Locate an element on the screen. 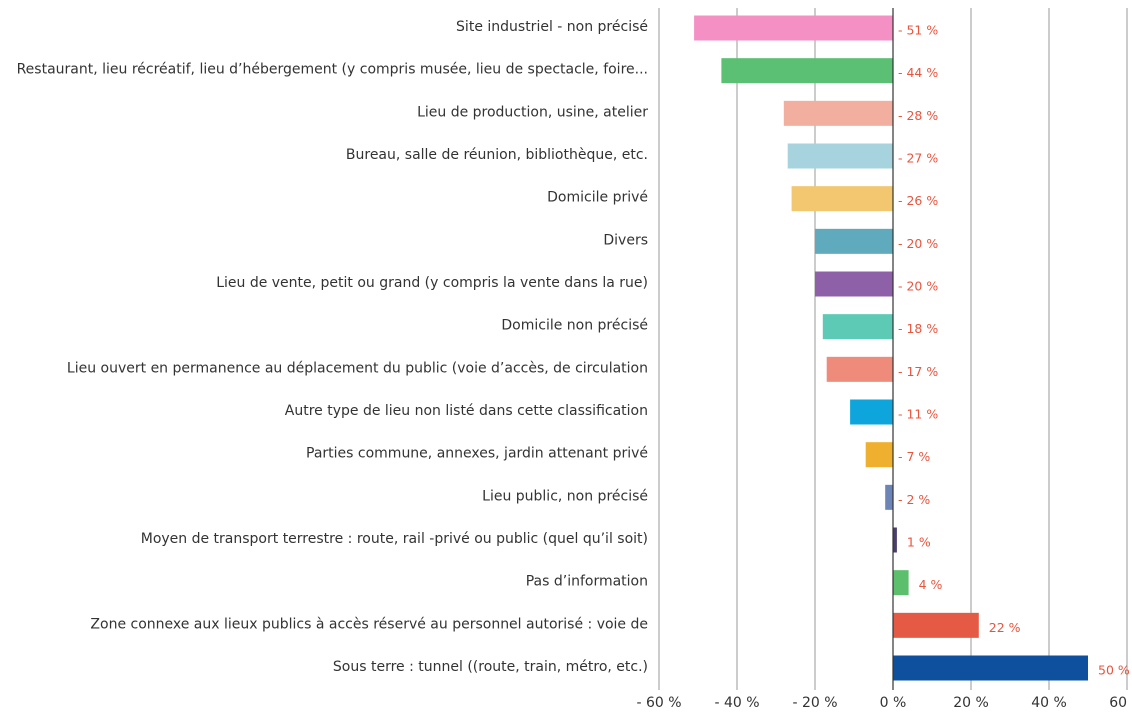 The width and height of the screenshot is (1132, 713). category-label: Domicile non précisé is located at coordinates (574, 326).